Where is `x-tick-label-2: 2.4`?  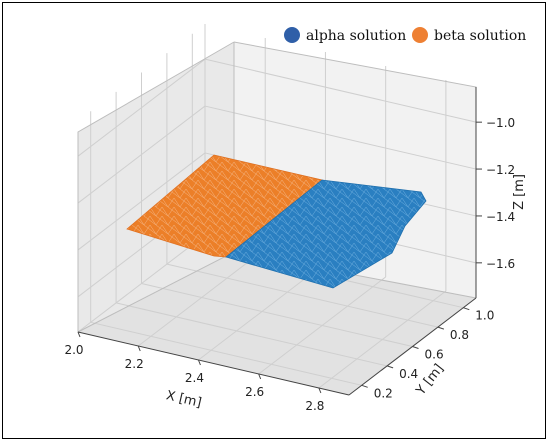 x-tick-label-2: 2.4 is located at coordinates (194, 378).